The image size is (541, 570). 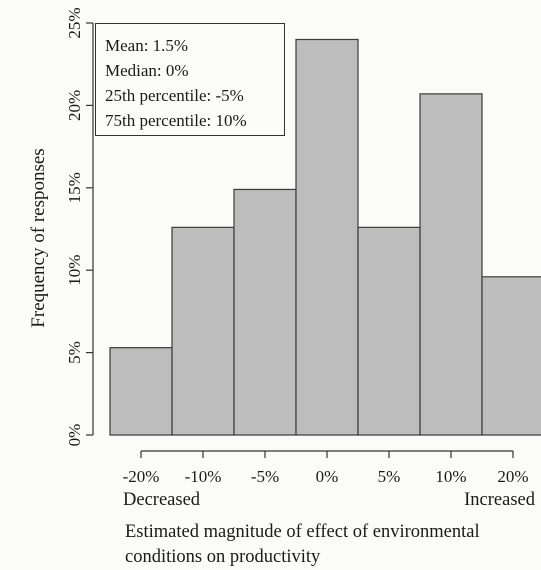 What do you see at coordinates (74, 435) in the screenshot?
I see `y-tick-label: 0%` at bounding box center [74, 435].